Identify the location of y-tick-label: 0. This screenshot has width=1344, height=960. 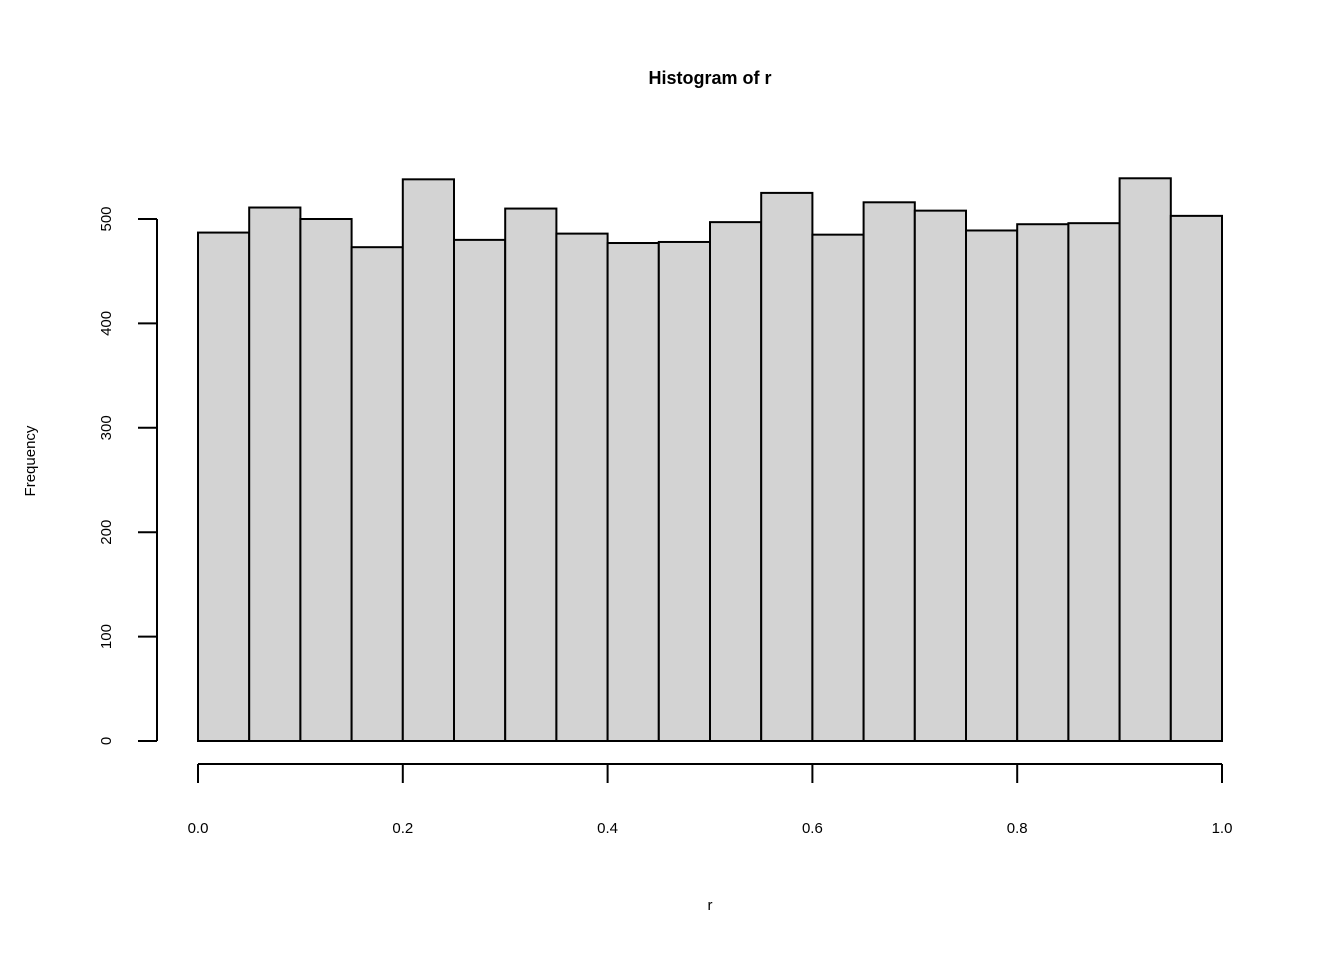
(106, 741).